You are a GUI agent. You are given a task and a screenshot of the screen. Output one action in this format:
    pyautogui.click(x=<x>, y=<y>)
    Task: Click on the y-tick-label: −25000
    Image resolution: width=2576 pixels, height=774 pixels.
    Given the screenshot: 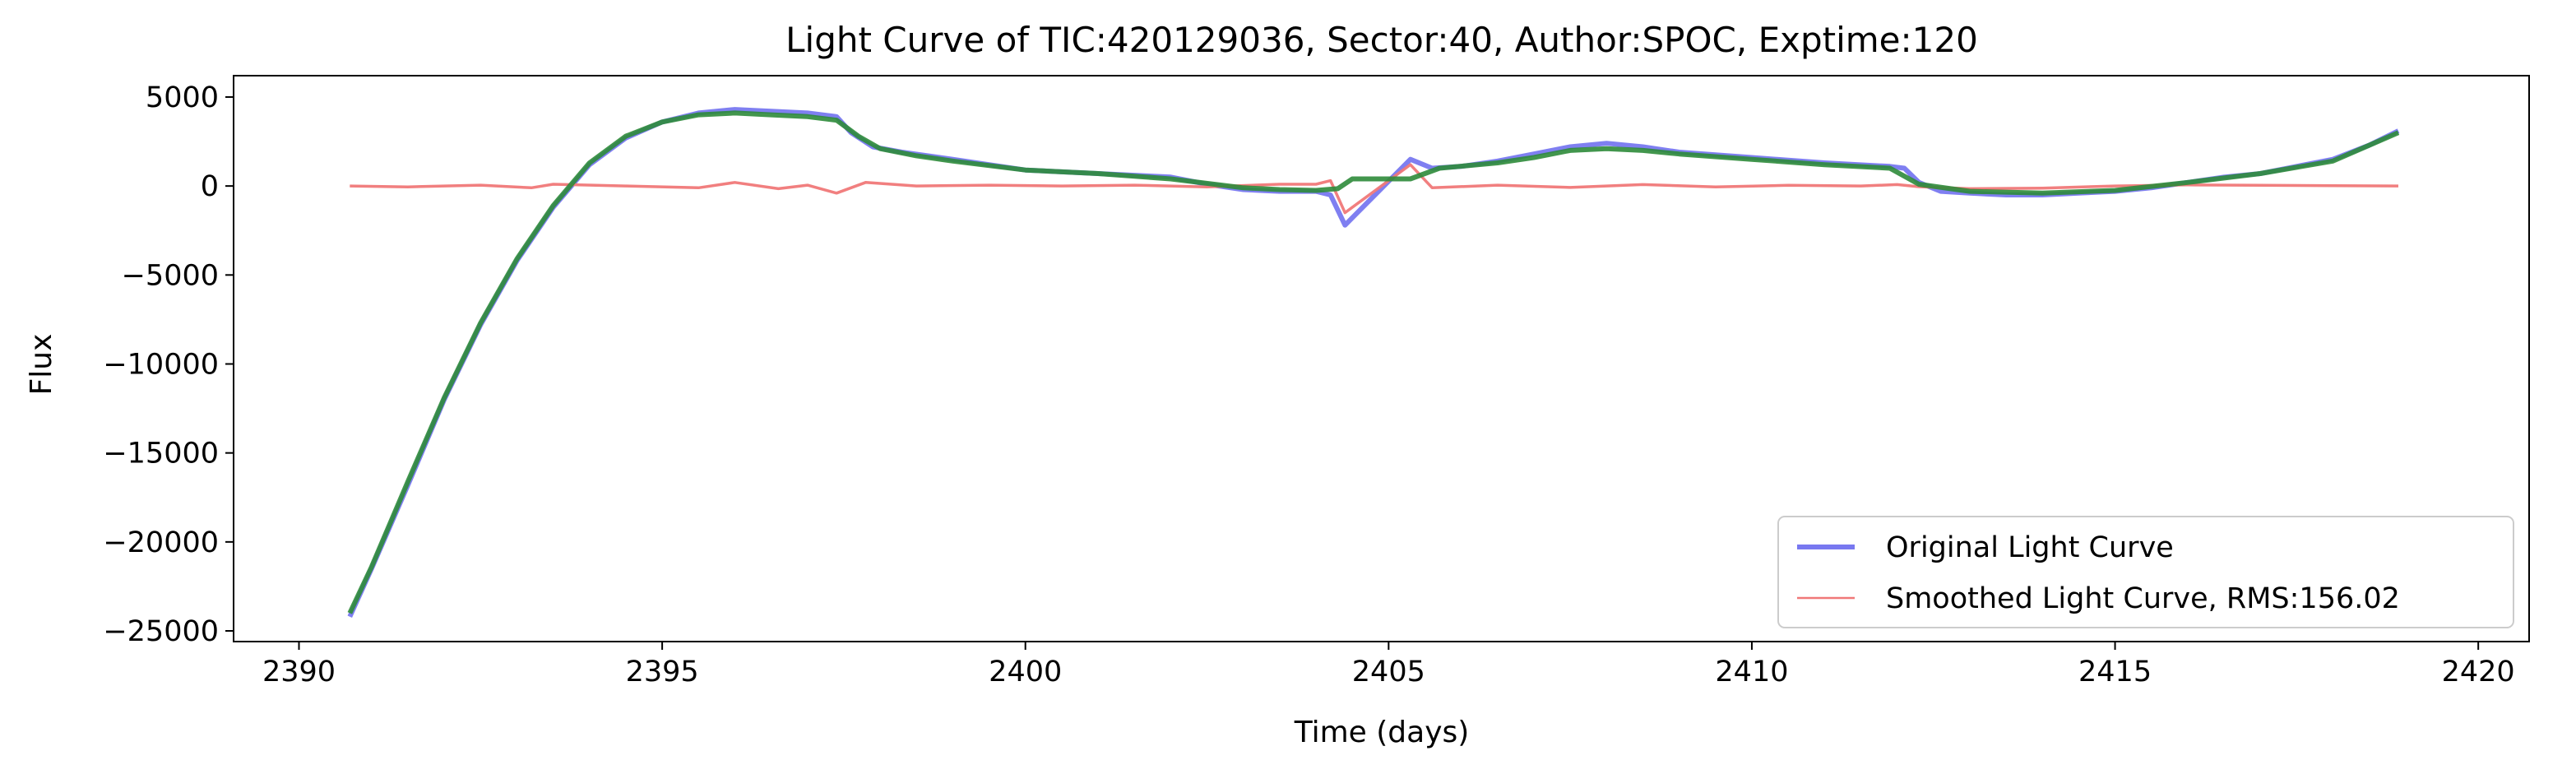 What is the action you would take?
    pyautogui.click(x=161, y=631)
    